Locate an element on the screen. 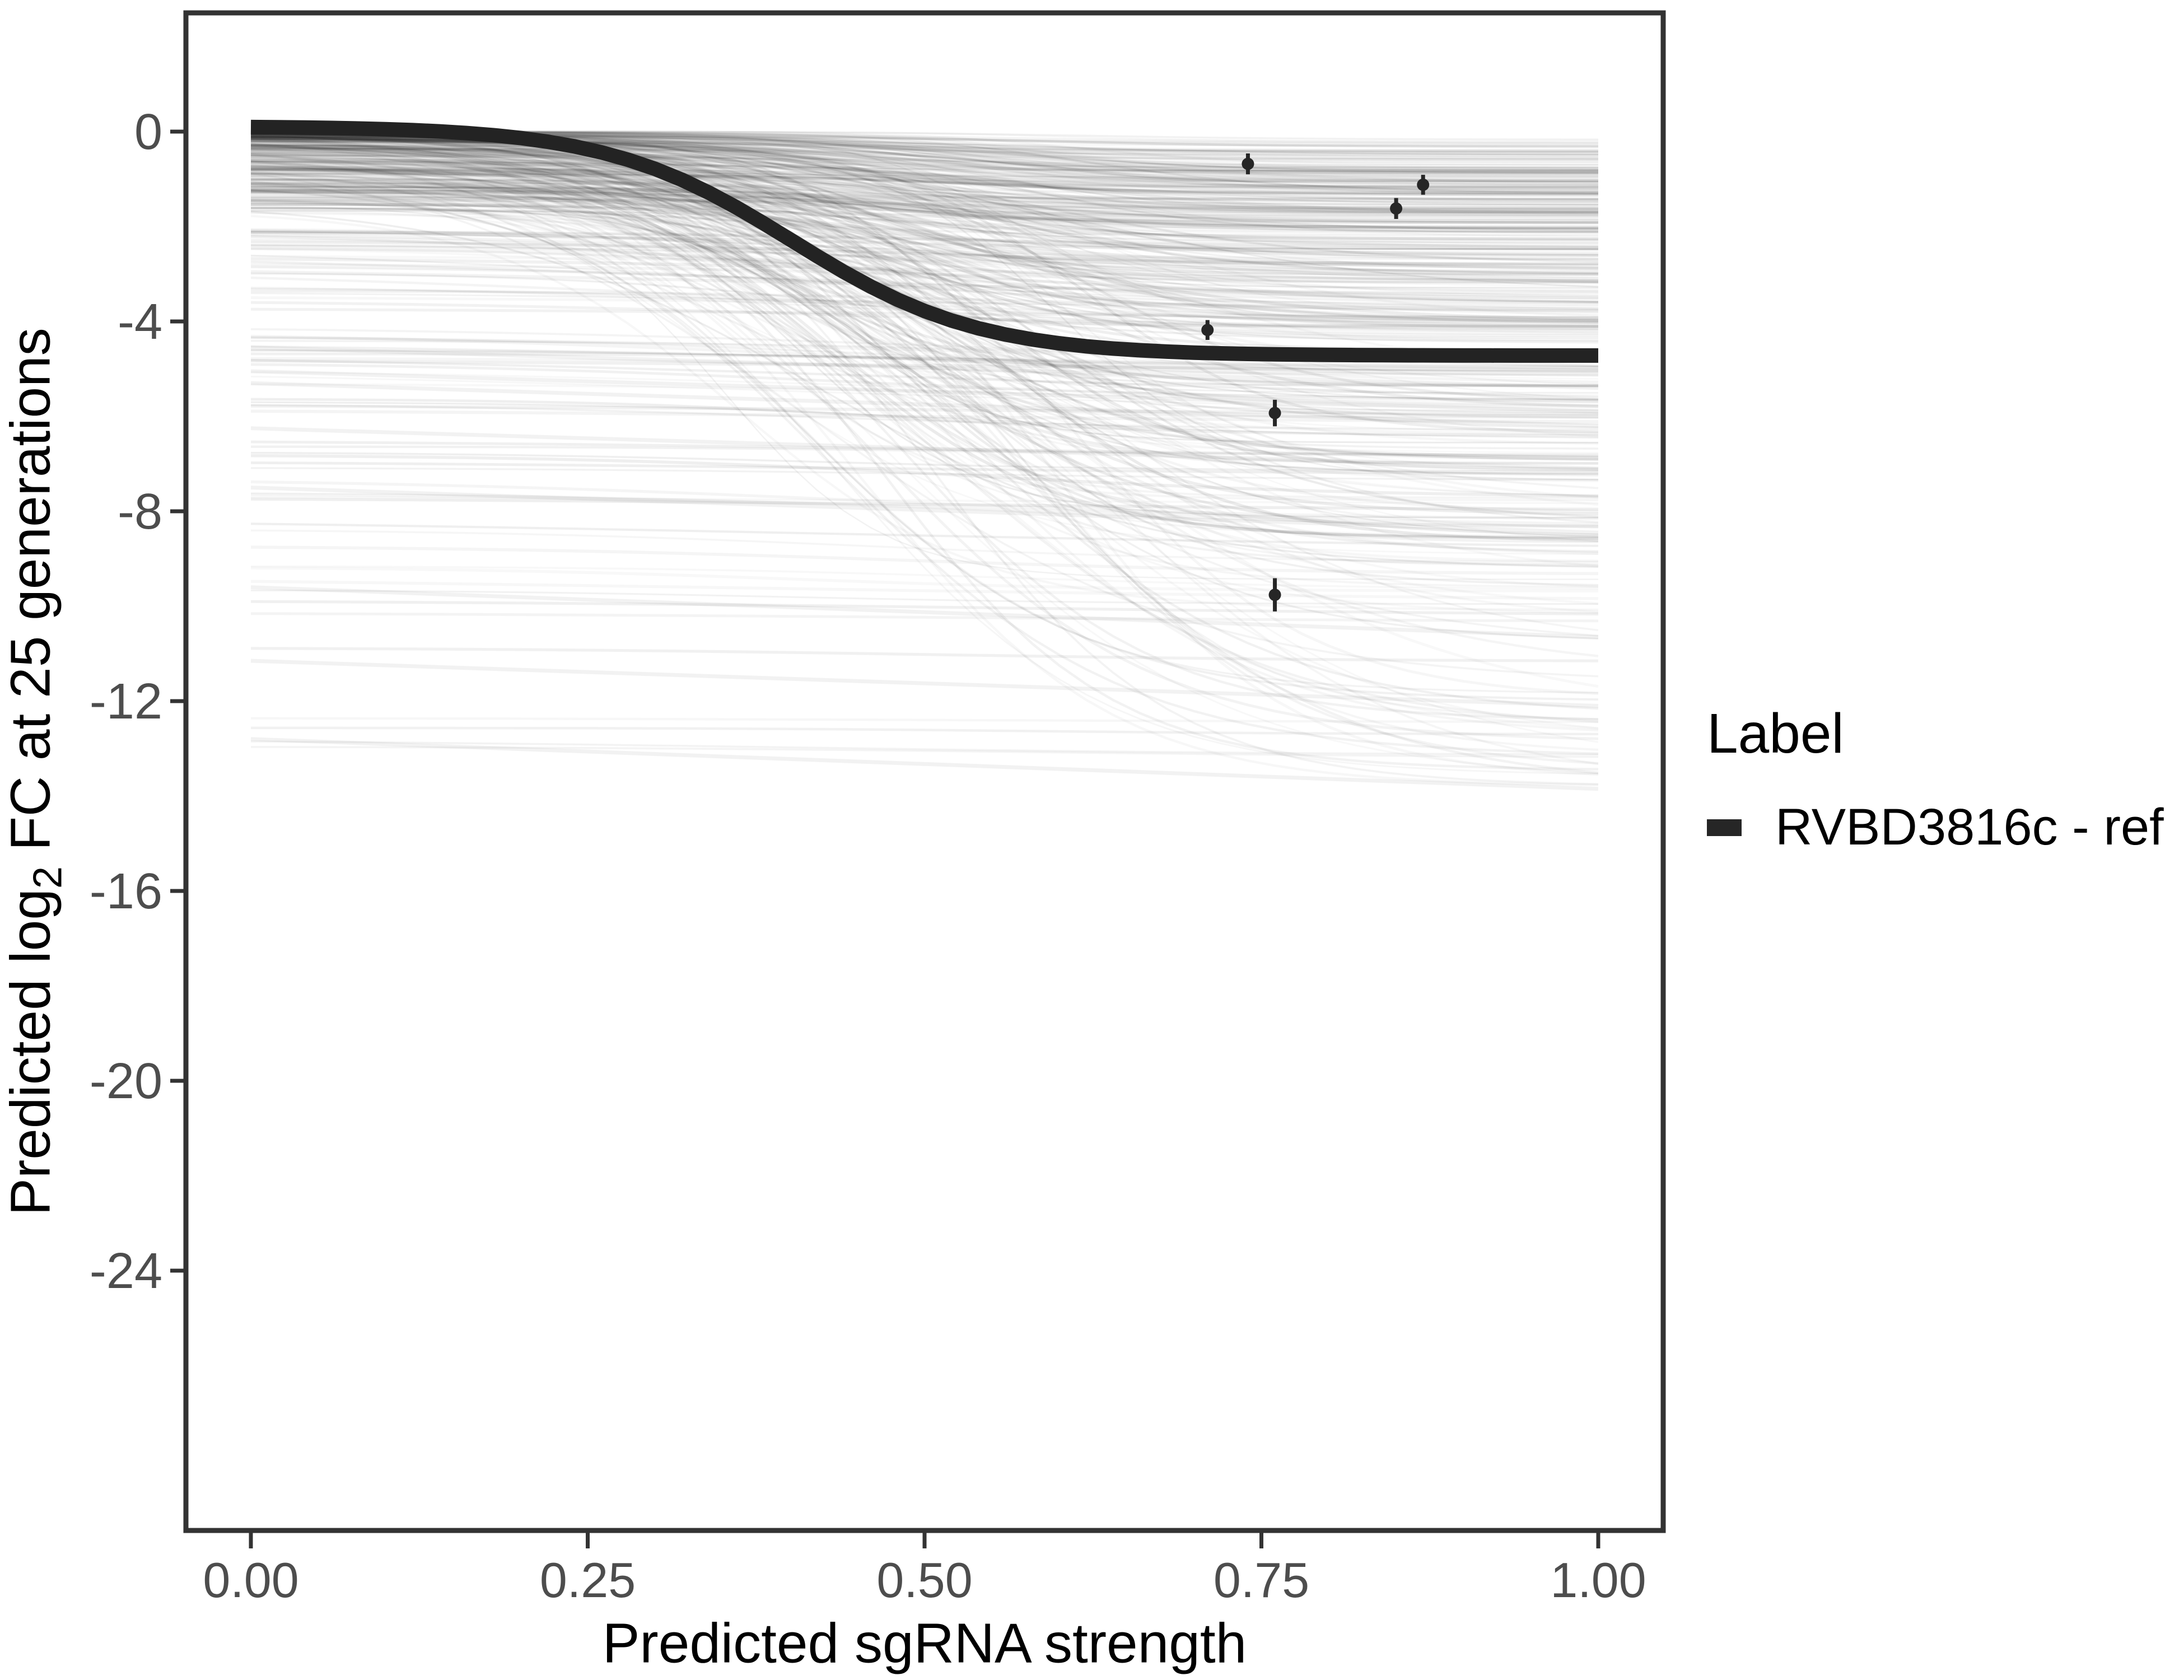 The width and height of the screenshot is (2184, 1680). y-tick-label: -4 is located at coordinates (140, 322).